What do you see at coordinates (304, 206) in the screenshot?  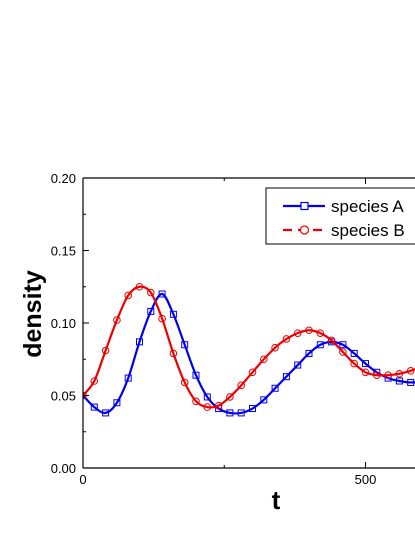 I see `legend-marker-species-a` at bounding box center [304, 206].